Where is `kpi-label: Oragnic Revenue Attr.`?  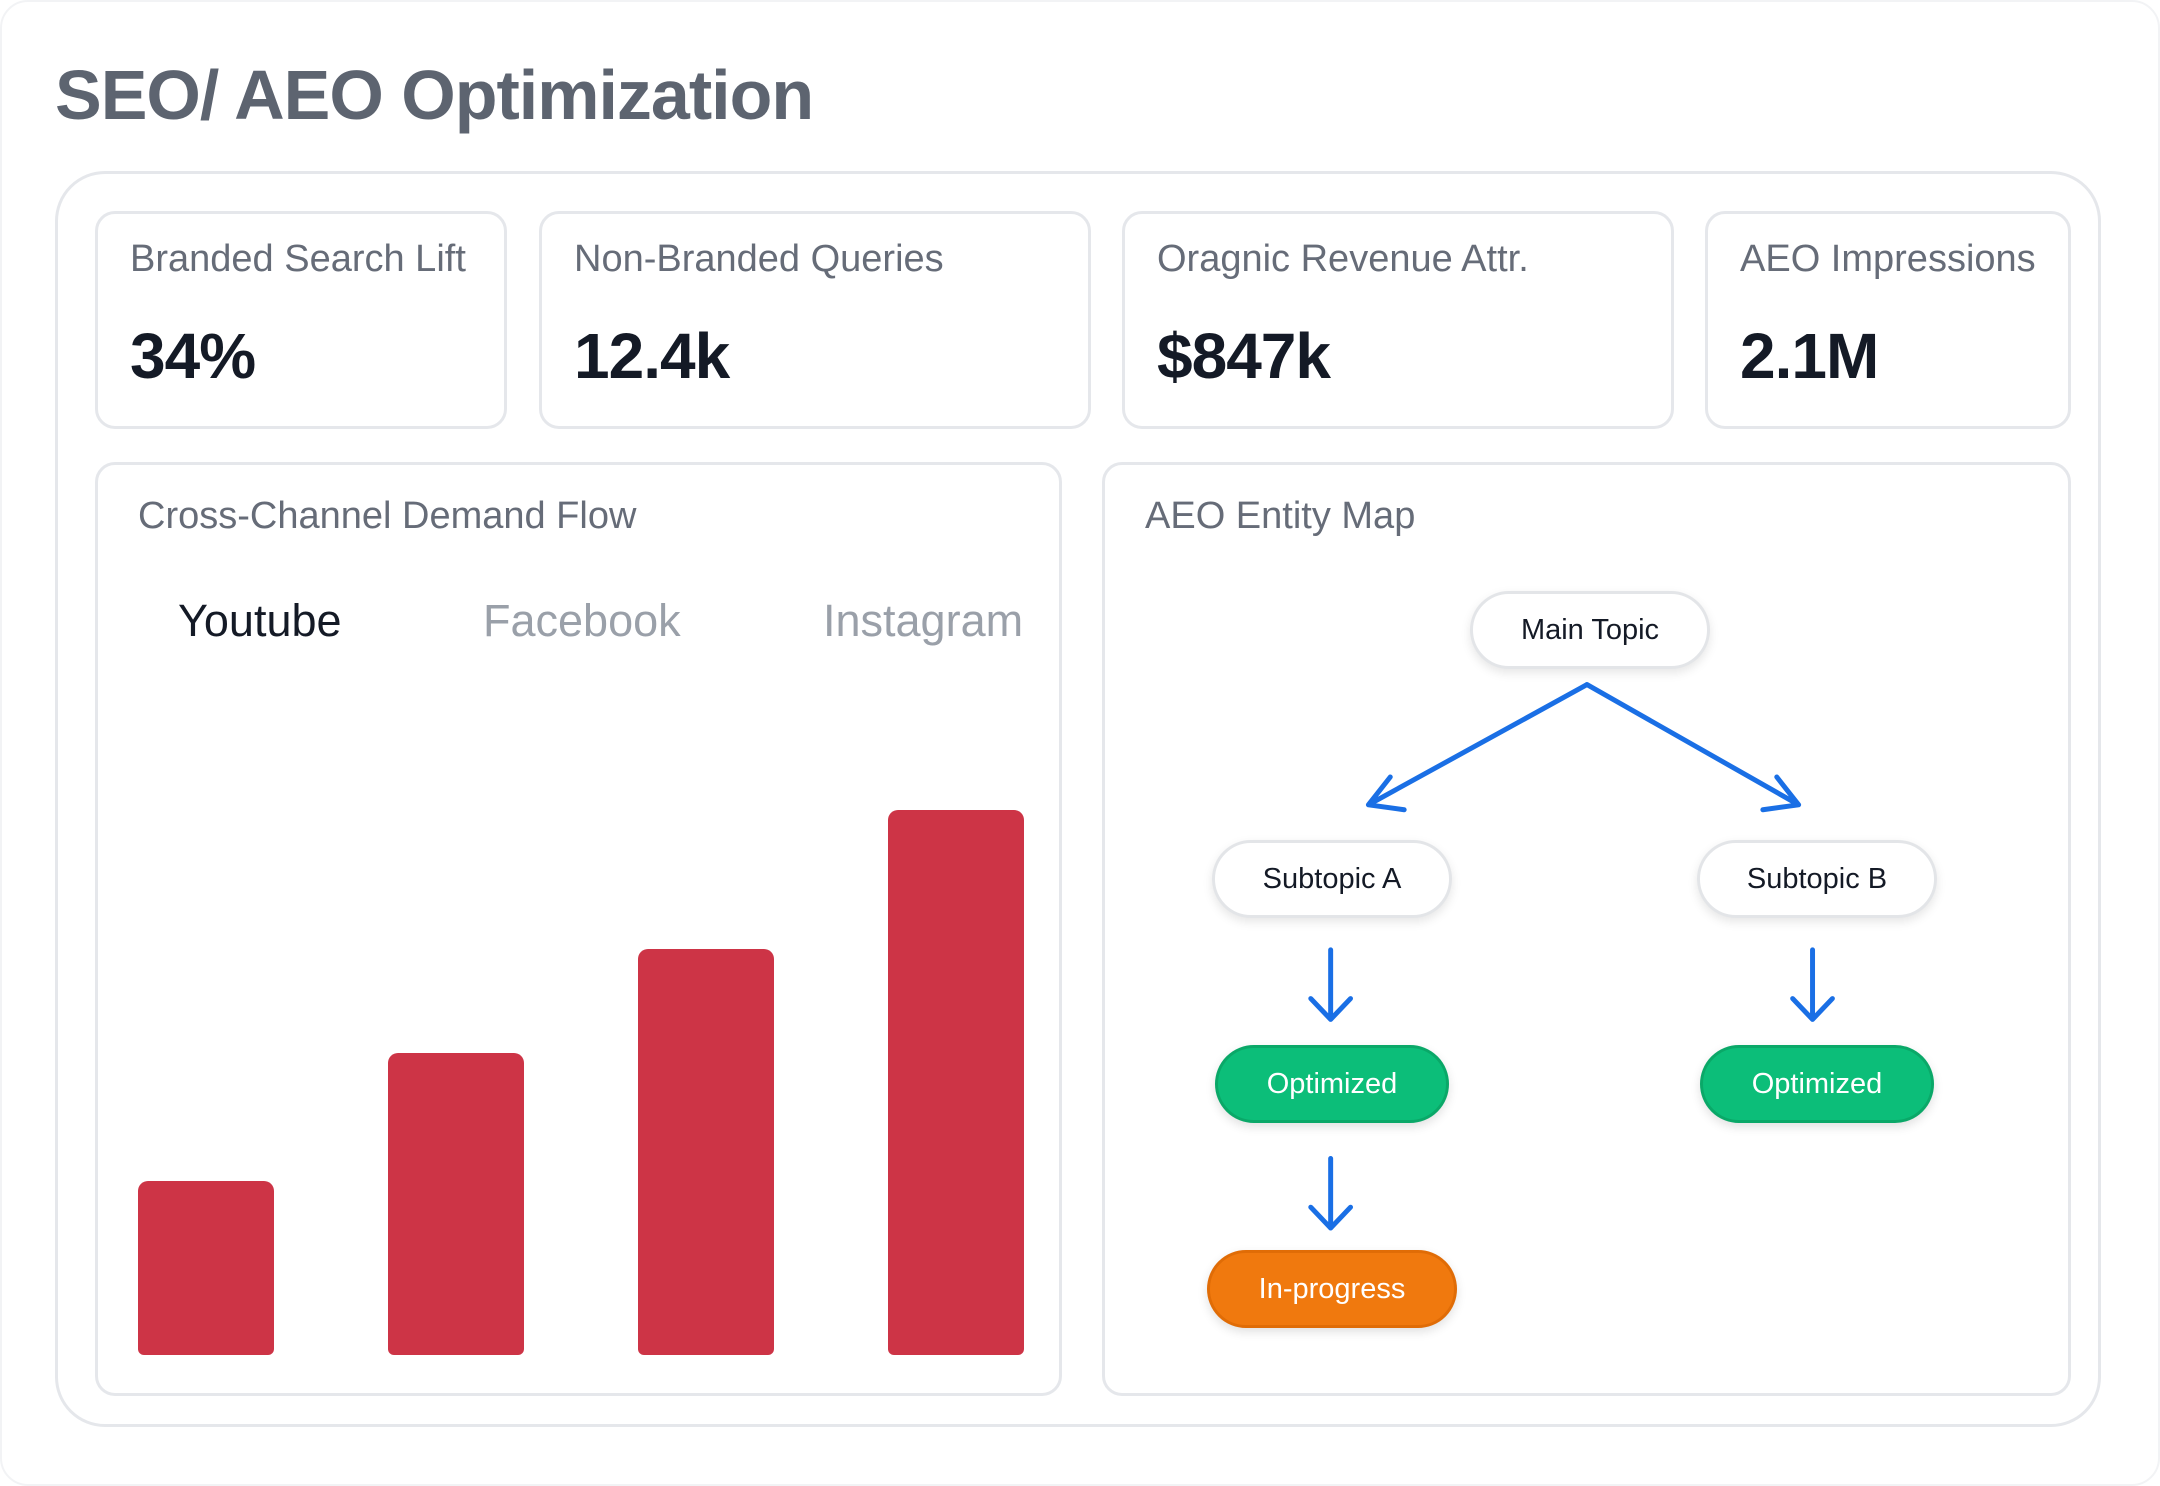 kpi-label: Oragnic Revenue Attr. is located at coordinates (1343, 259).